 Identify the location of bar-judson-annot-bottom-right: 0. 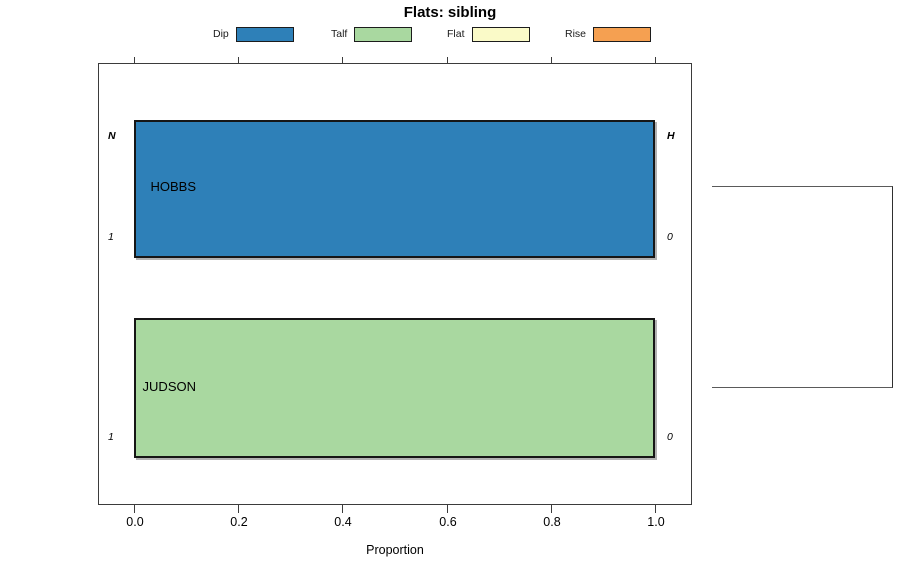
(670, 437).